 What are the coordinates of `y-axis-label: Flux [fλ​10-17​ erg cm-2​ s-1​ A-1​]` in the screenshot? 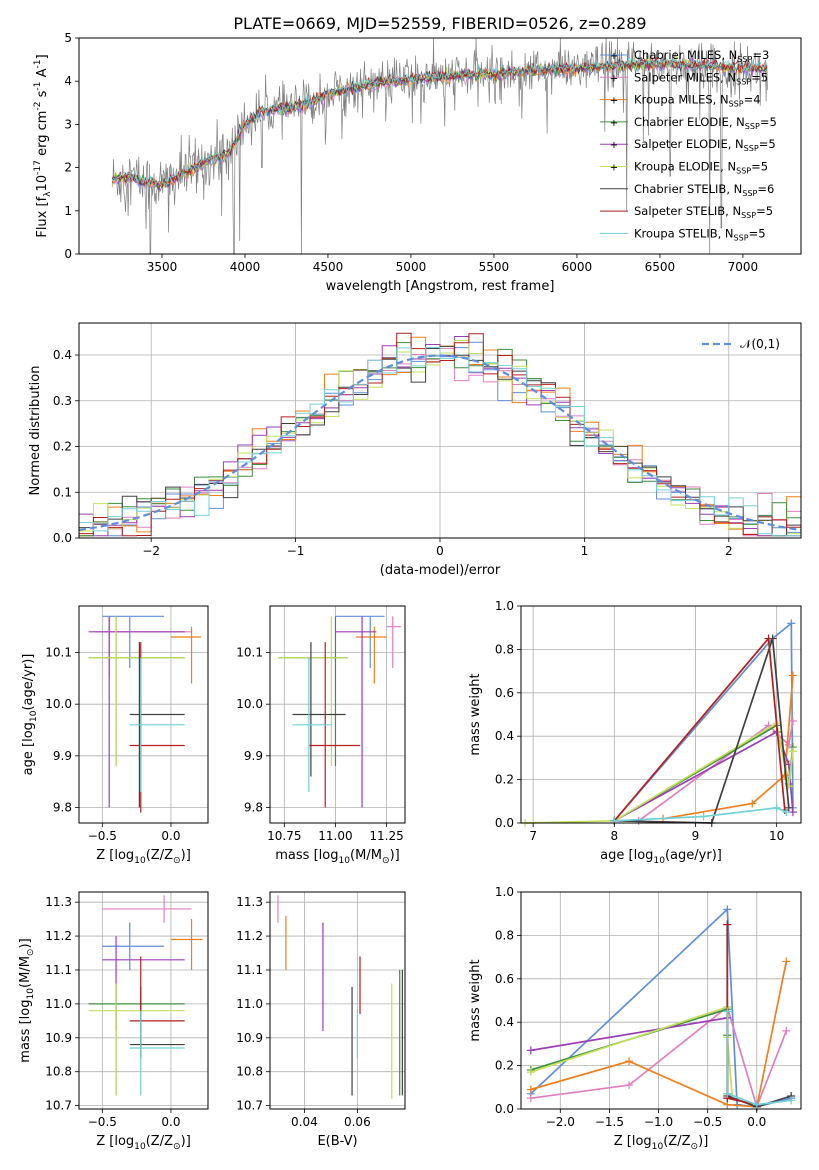 It's located at (43, 145).